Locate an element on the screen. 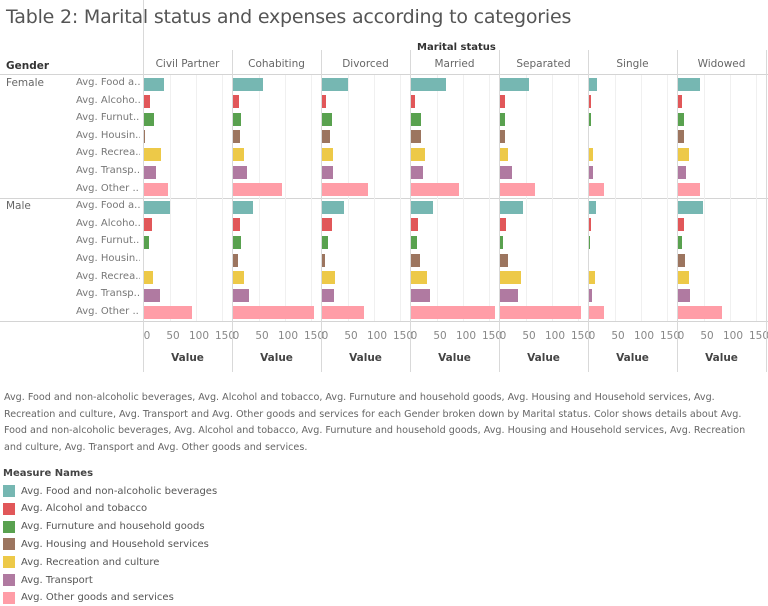  legend-item: Avg. Alcohol and tobacco is located at coordinates (75, 509).